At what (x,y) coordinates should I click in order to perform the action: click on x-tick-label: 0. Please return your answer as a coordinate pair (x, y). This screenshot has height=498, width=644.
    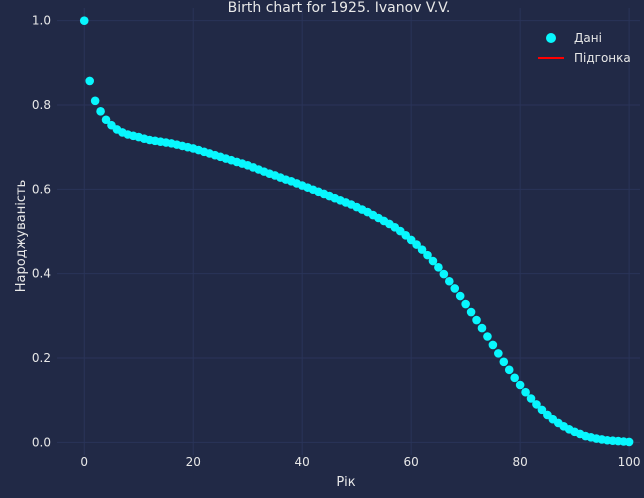
    Looking at the image, I should click on (84, 462).